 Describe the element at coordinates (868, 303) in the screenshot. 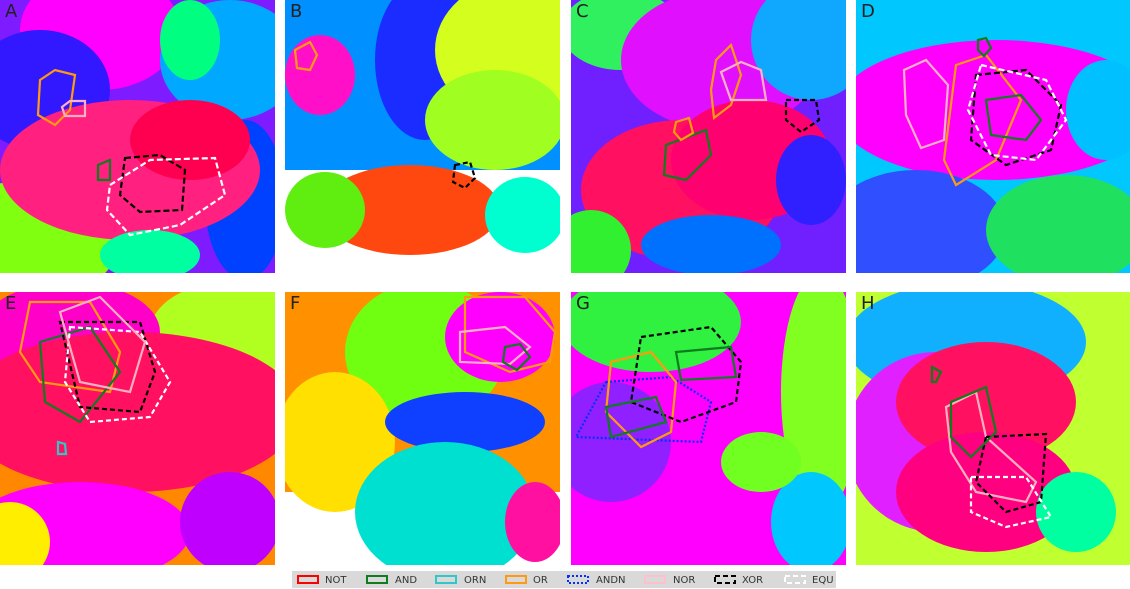

I see `panel-label: H` at that location.